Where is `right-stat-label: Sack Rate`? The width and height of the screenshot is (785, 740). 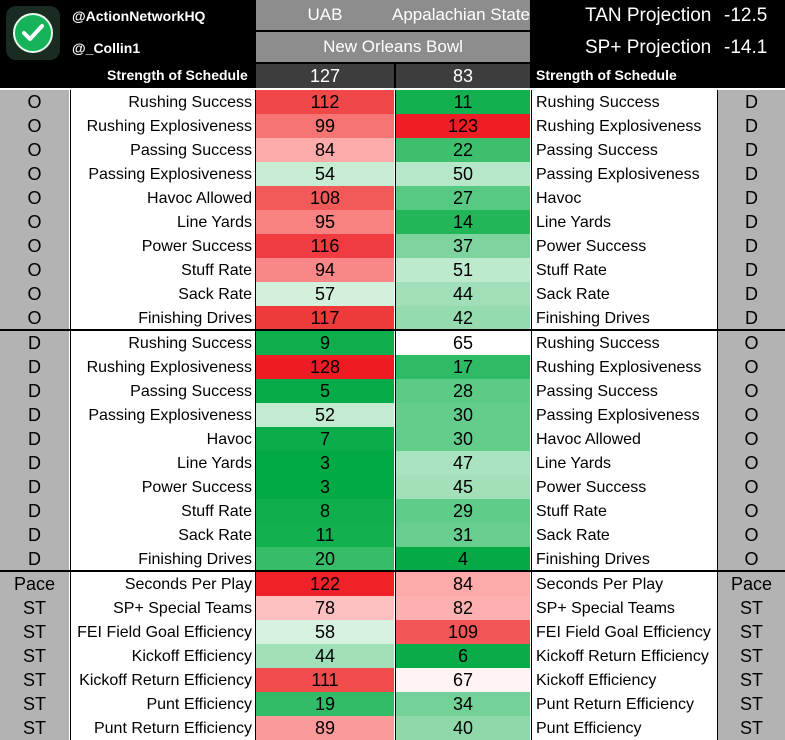 right-stat-label: Sack Rate is located at coordinates (573, 535).